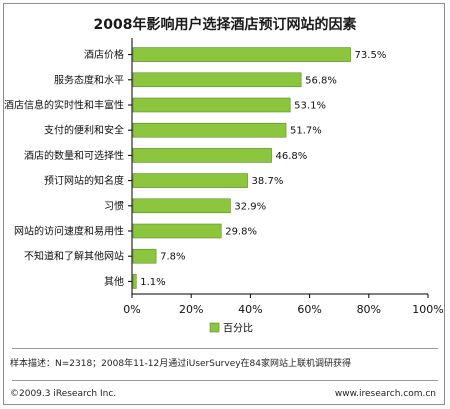 Image resolution: width=450 pixels, height=409 pixels. Describe the element at coordinates (63, 394) in the screenshot. I see `copyright: ©2009.3 iResearch Inc.` at that location.